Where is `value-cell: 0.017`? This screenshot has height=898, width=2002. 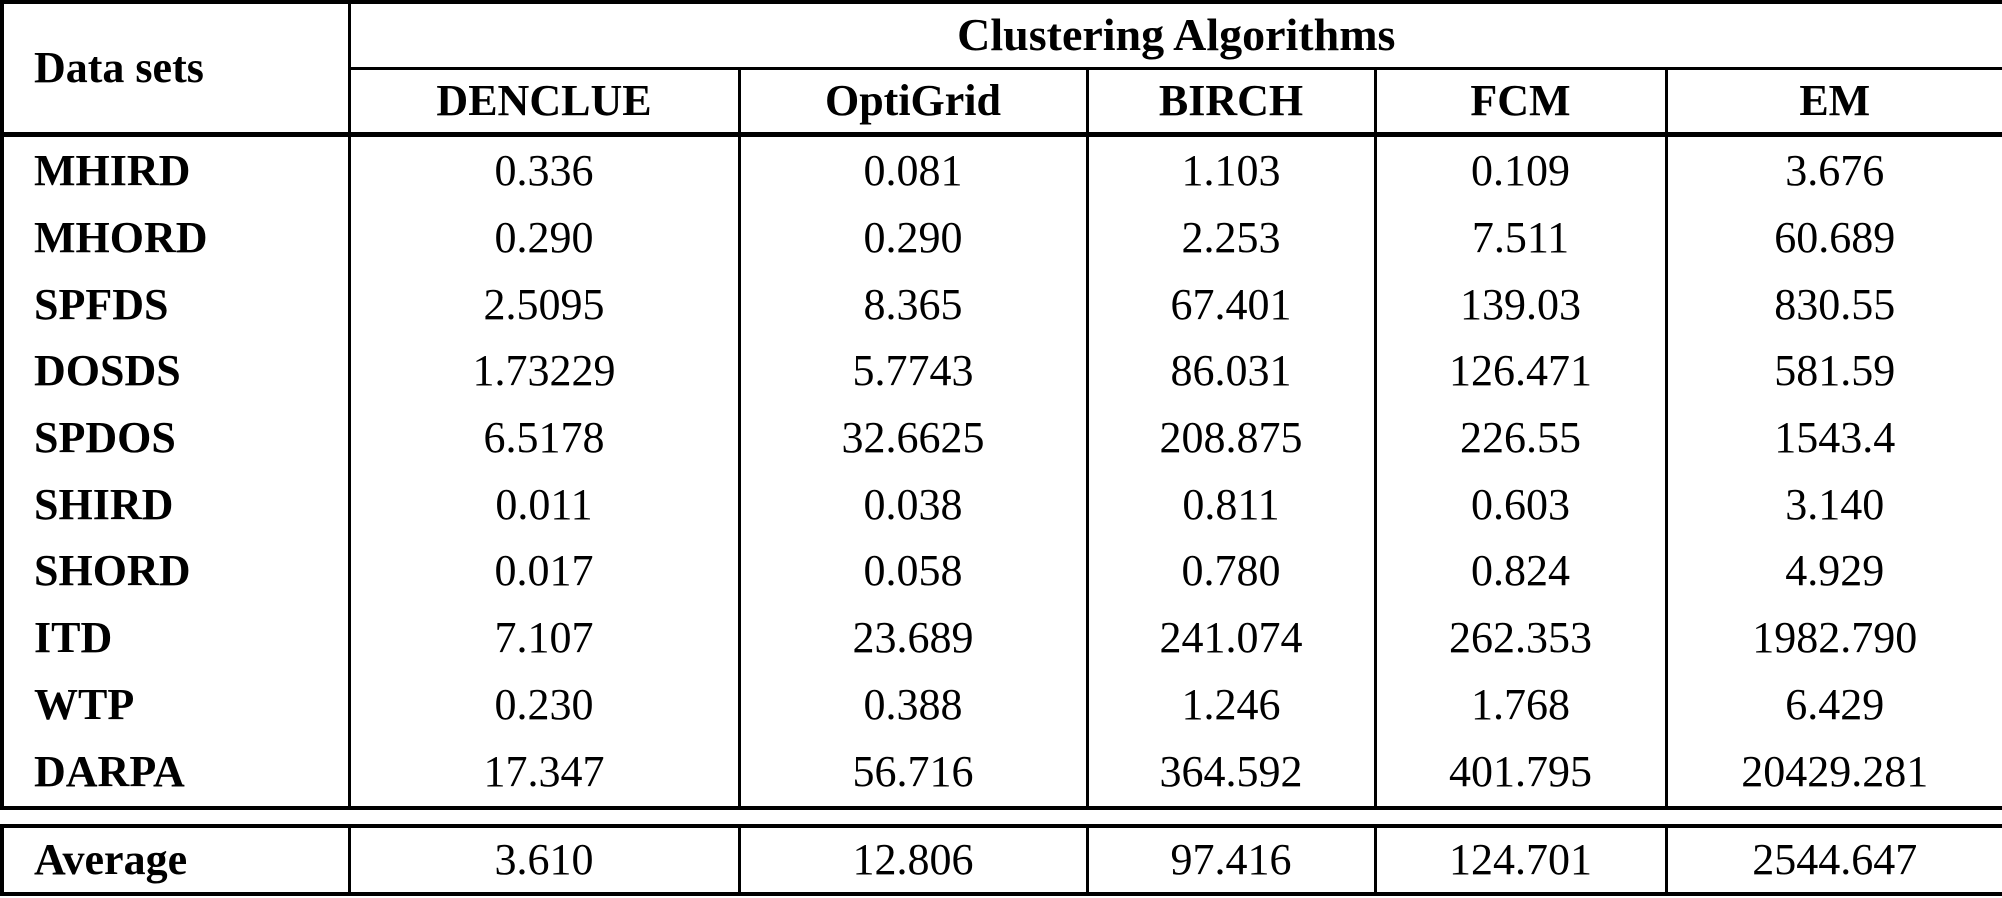
value-cell: 0.017 is located at coordinates (544, 571).